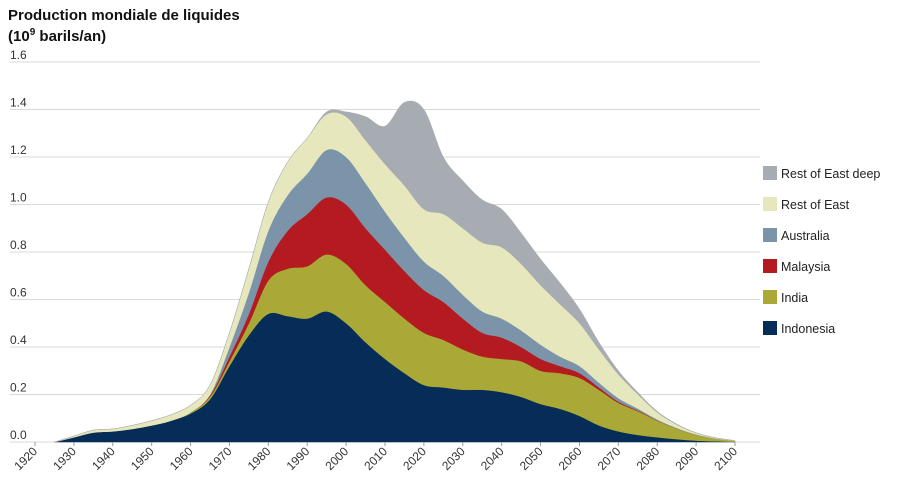 This screenshot has width=898, height=495. What do you see at coordinates (570, 458) in the screenshot?
I see `x-tick-label: 2060` at bounding box center [570, 458].